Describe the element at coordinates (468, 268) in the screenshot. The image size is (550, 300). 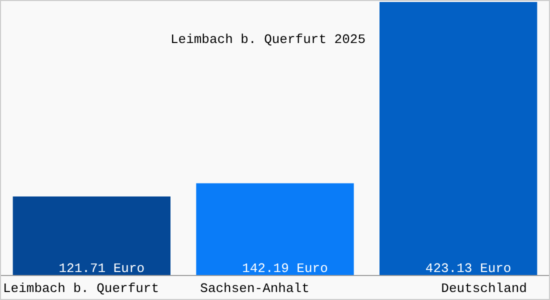
I see `data-label: 423.13 Euro` at that location.